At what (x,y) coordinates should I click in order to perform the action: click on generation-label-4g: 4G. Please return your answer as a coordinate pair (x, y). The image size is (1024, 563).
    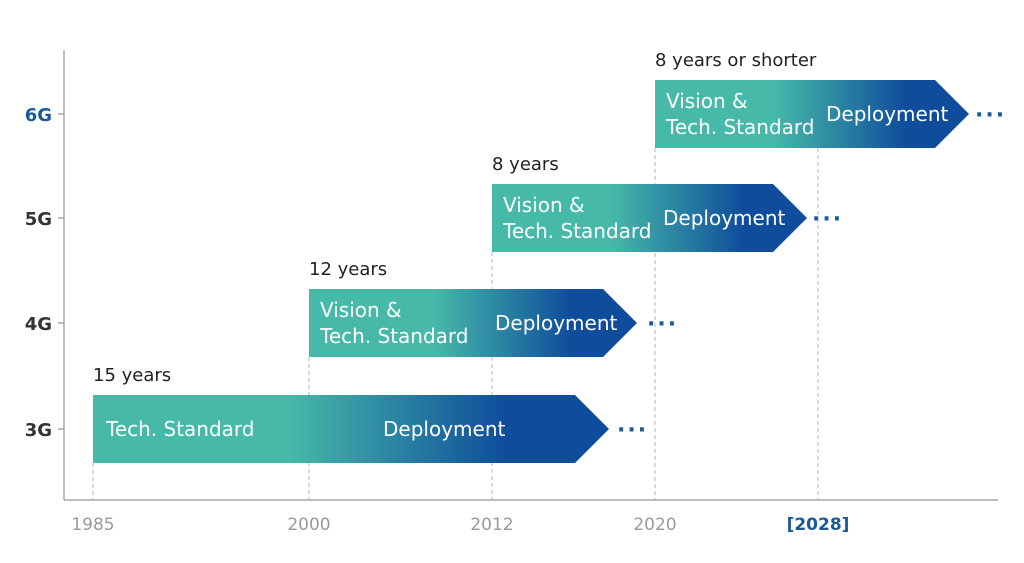
    Looking at the image, I should click on (38, 324).